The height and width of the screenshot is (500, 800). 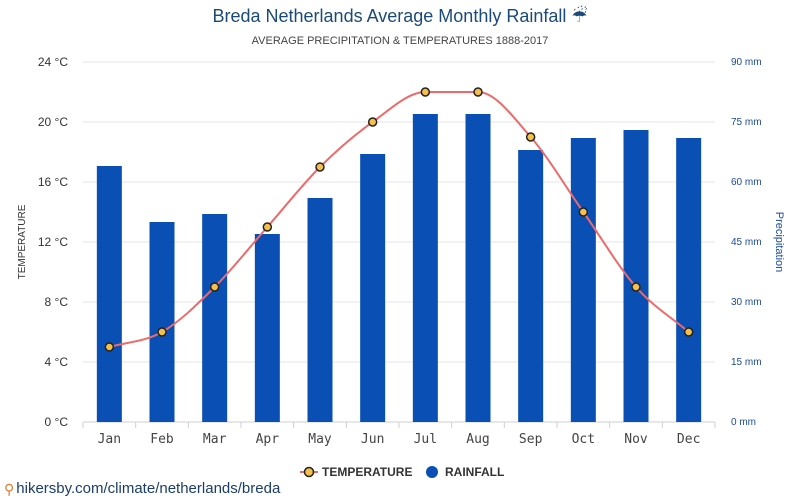 What do you see at coordinates (583, 439) in the screenshot?
I see `x-tick-label: Oct` at bounding box center [583, 439].